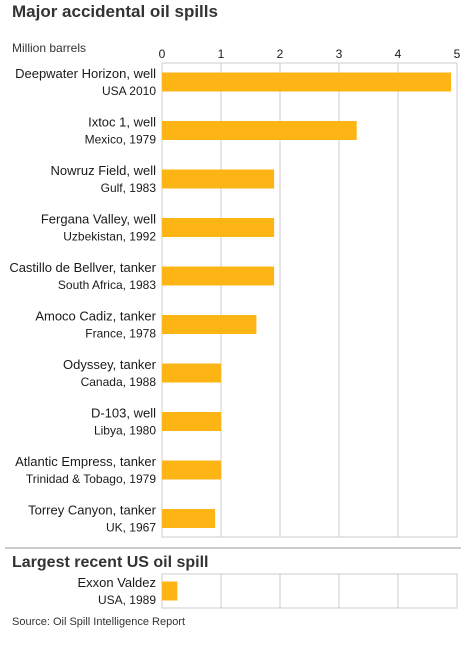 The image size is (464, 650). Describe the element at coordinates (457, 54) in the screenshot. I see `x-tick-label: 5` at that location.